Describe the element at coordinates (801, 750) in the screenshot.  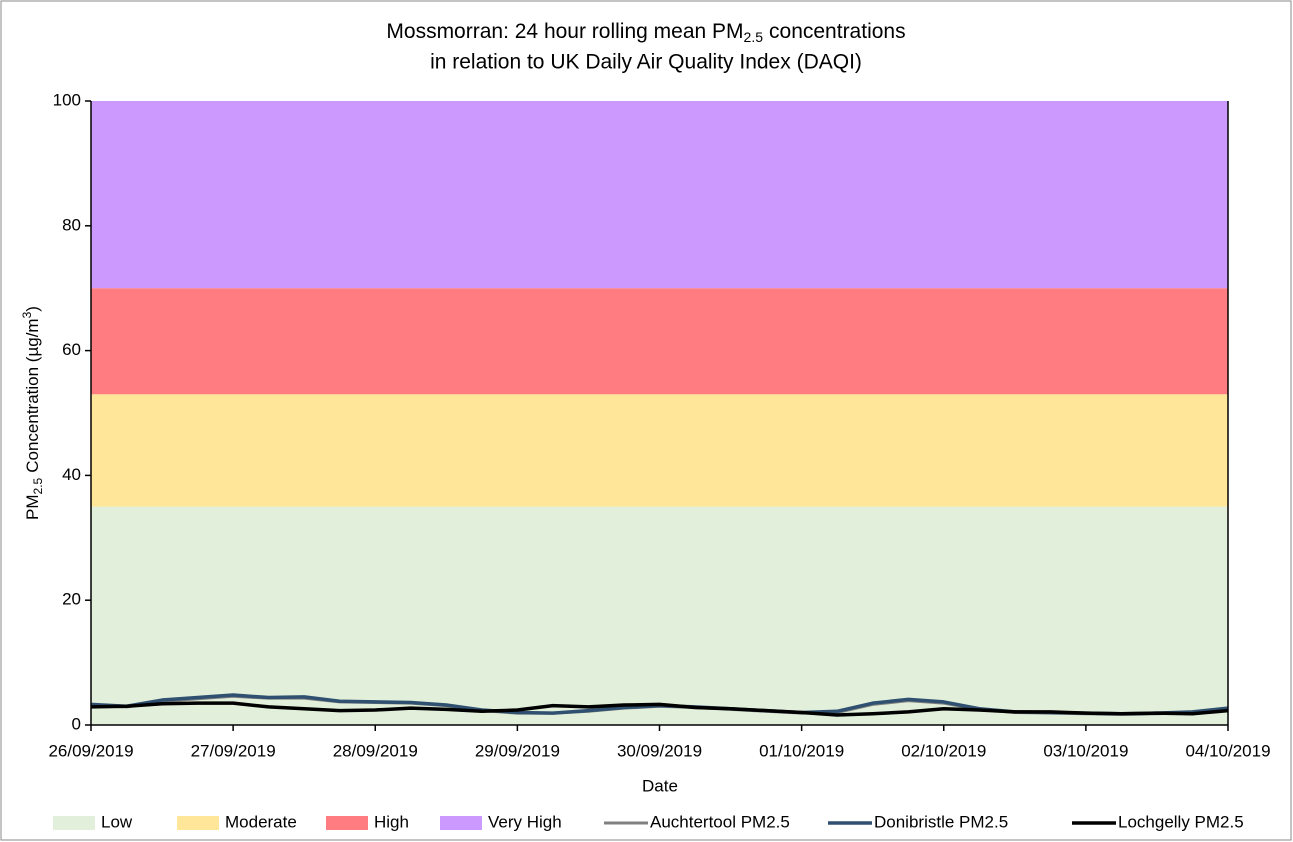
I see `x-tick-label: 01/10/2019` at that location.